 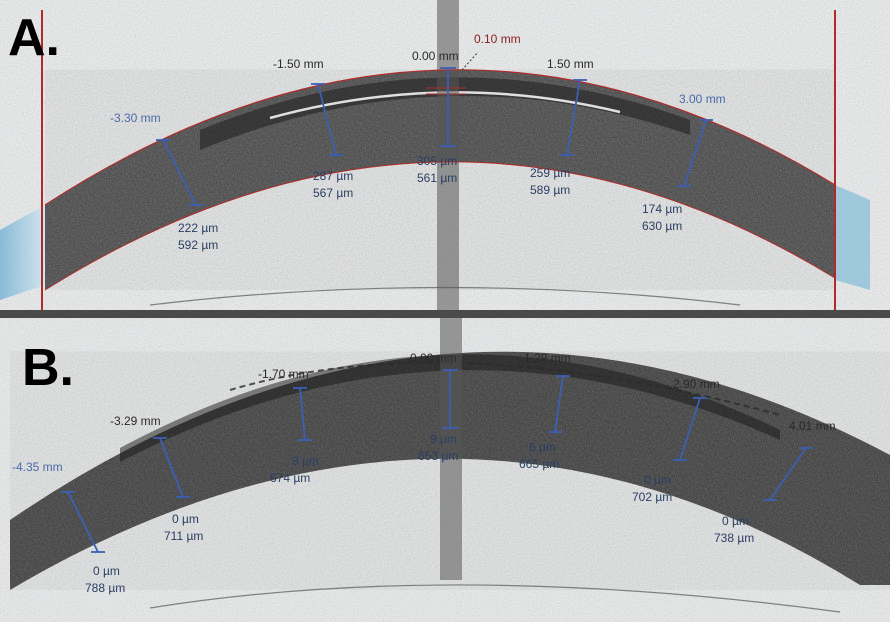 What do you see at coordinates (22, 252) in the screenshot?
I see `left-sclera-shadow` at bounding box center [22, 252].